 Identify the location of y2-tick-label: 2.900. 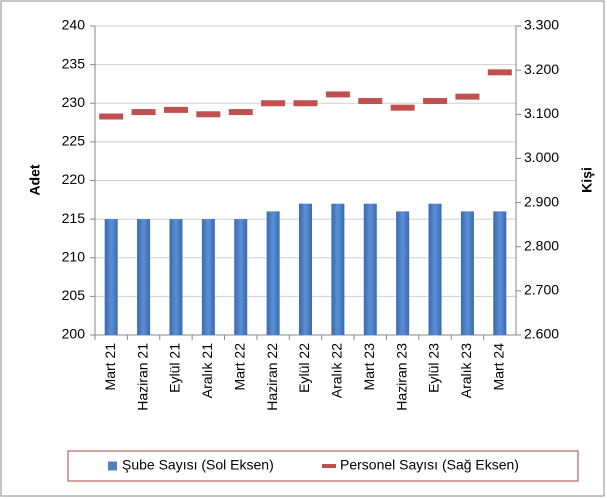
(541, 201).